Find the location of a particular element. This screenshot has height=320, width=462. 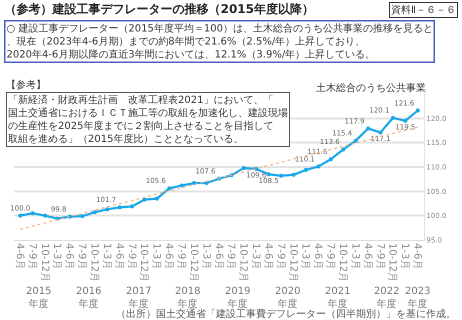

chart-title: （参考）建設工事デフレーターの推移（2015年度以降） is located at coordinates (159, 9).